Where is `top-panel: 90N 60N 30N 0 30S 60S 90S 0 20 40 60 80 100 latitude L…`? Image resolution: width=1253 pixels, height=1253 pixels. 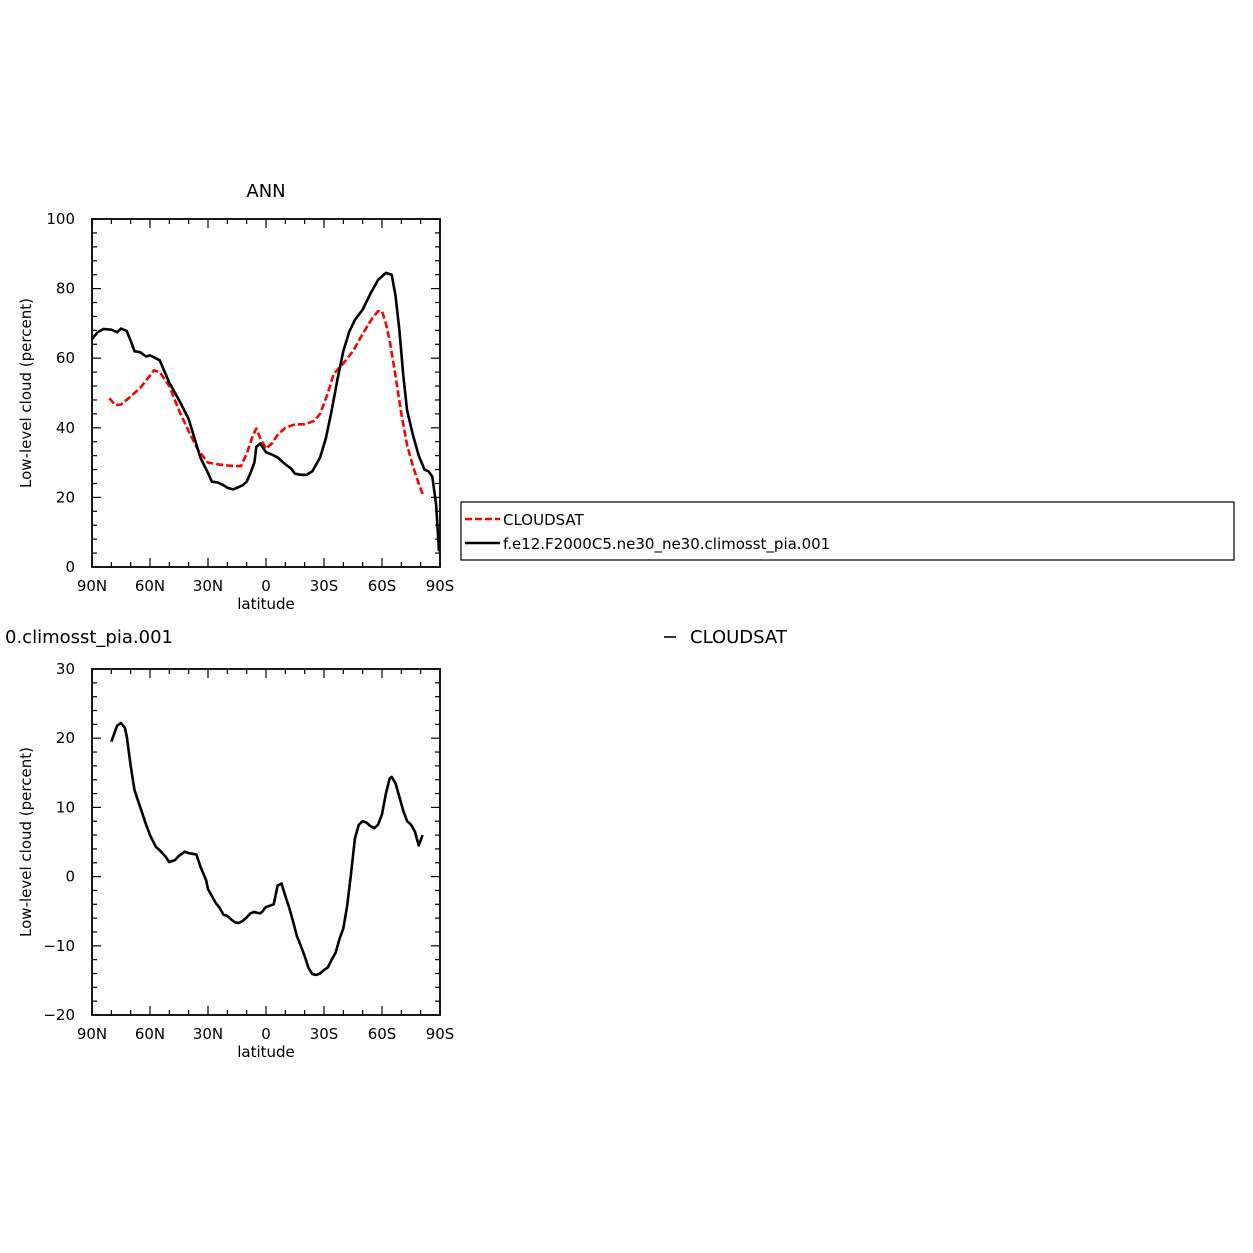 top-panel: 90N 60N 30N 0 30S 60S 90S 0 20 40 60 80 100 latitude L… is located at coordinates (235, 397).